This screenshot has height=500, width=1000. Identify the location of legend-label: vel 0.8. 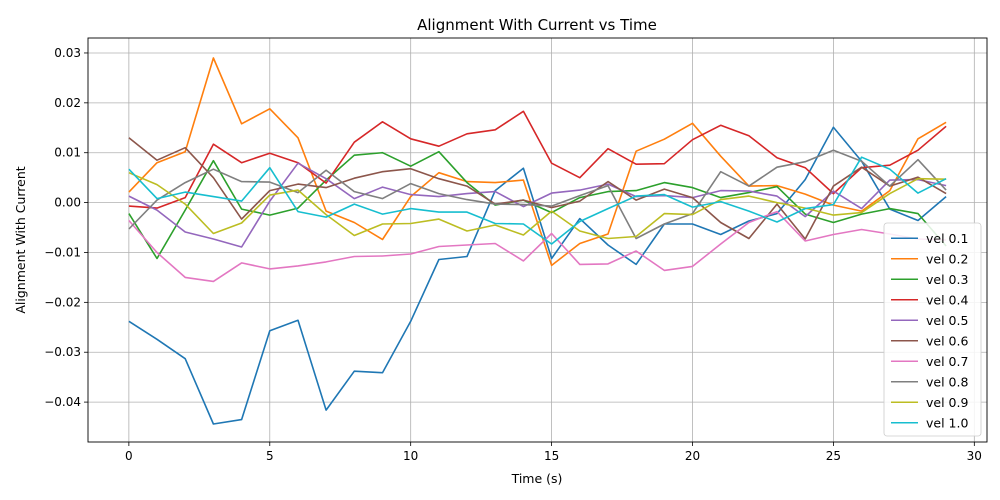
(947, 381).